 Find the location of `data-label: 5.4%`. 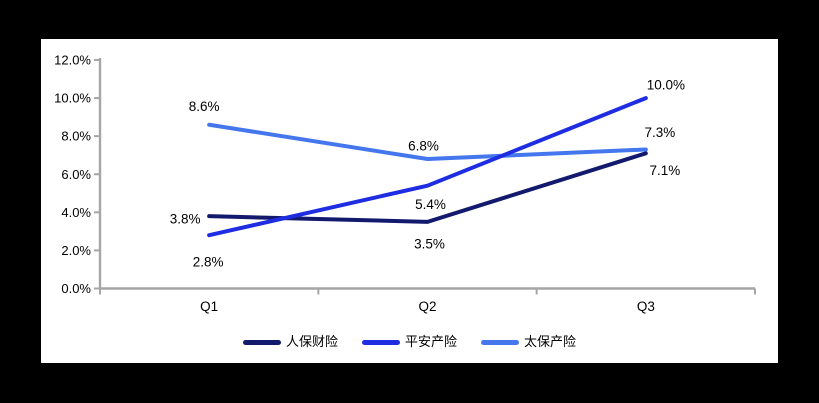

data-label: 5.4% is located at coordinates (430, 204).